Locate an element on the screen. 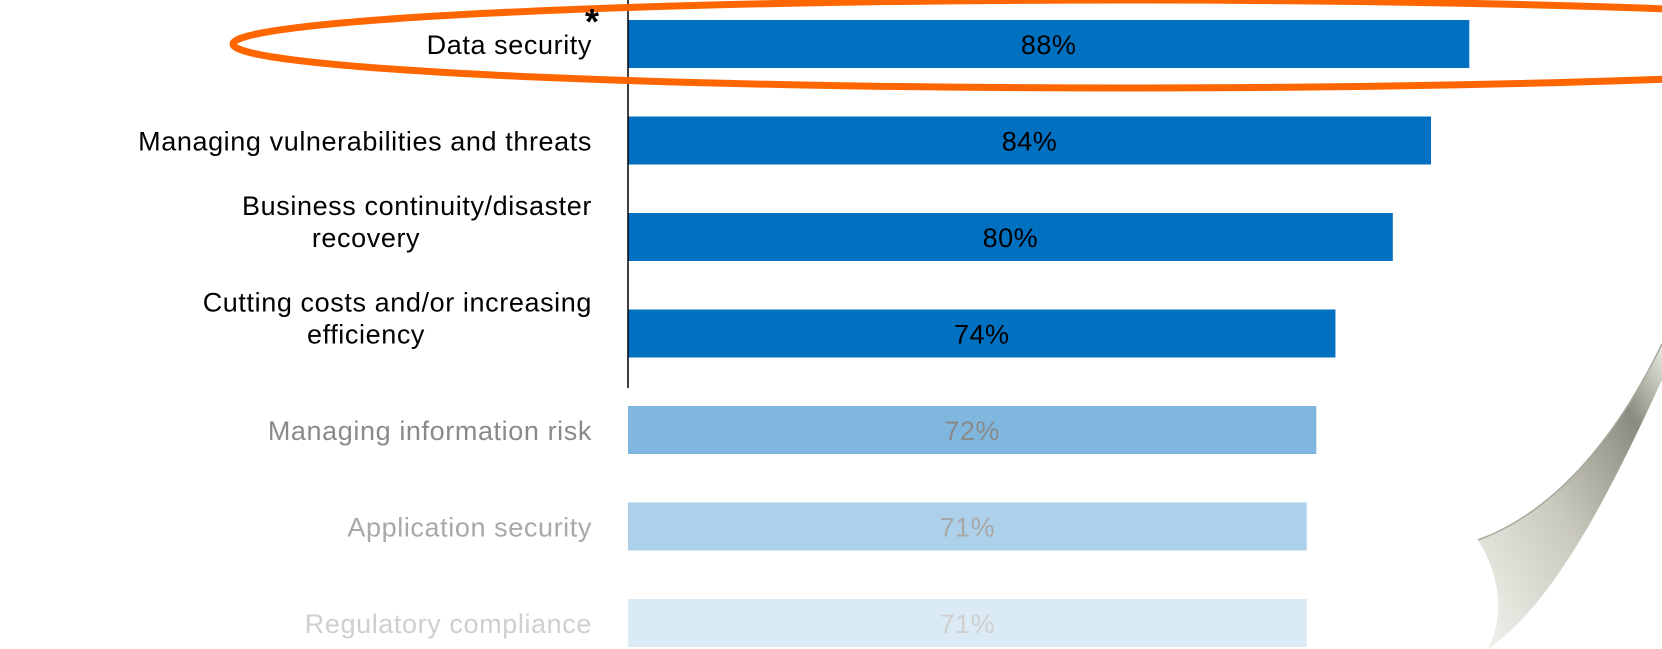  value-label-3: 74% is located at coordinates (982, 335).